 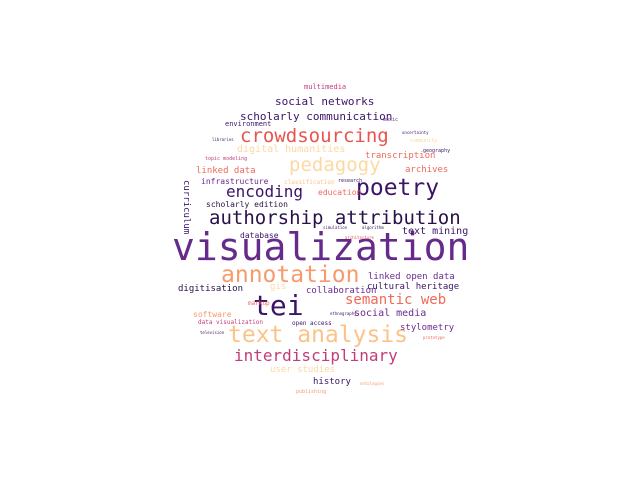 I want to click on word: scholarly communication, so click(x=316, y=116).